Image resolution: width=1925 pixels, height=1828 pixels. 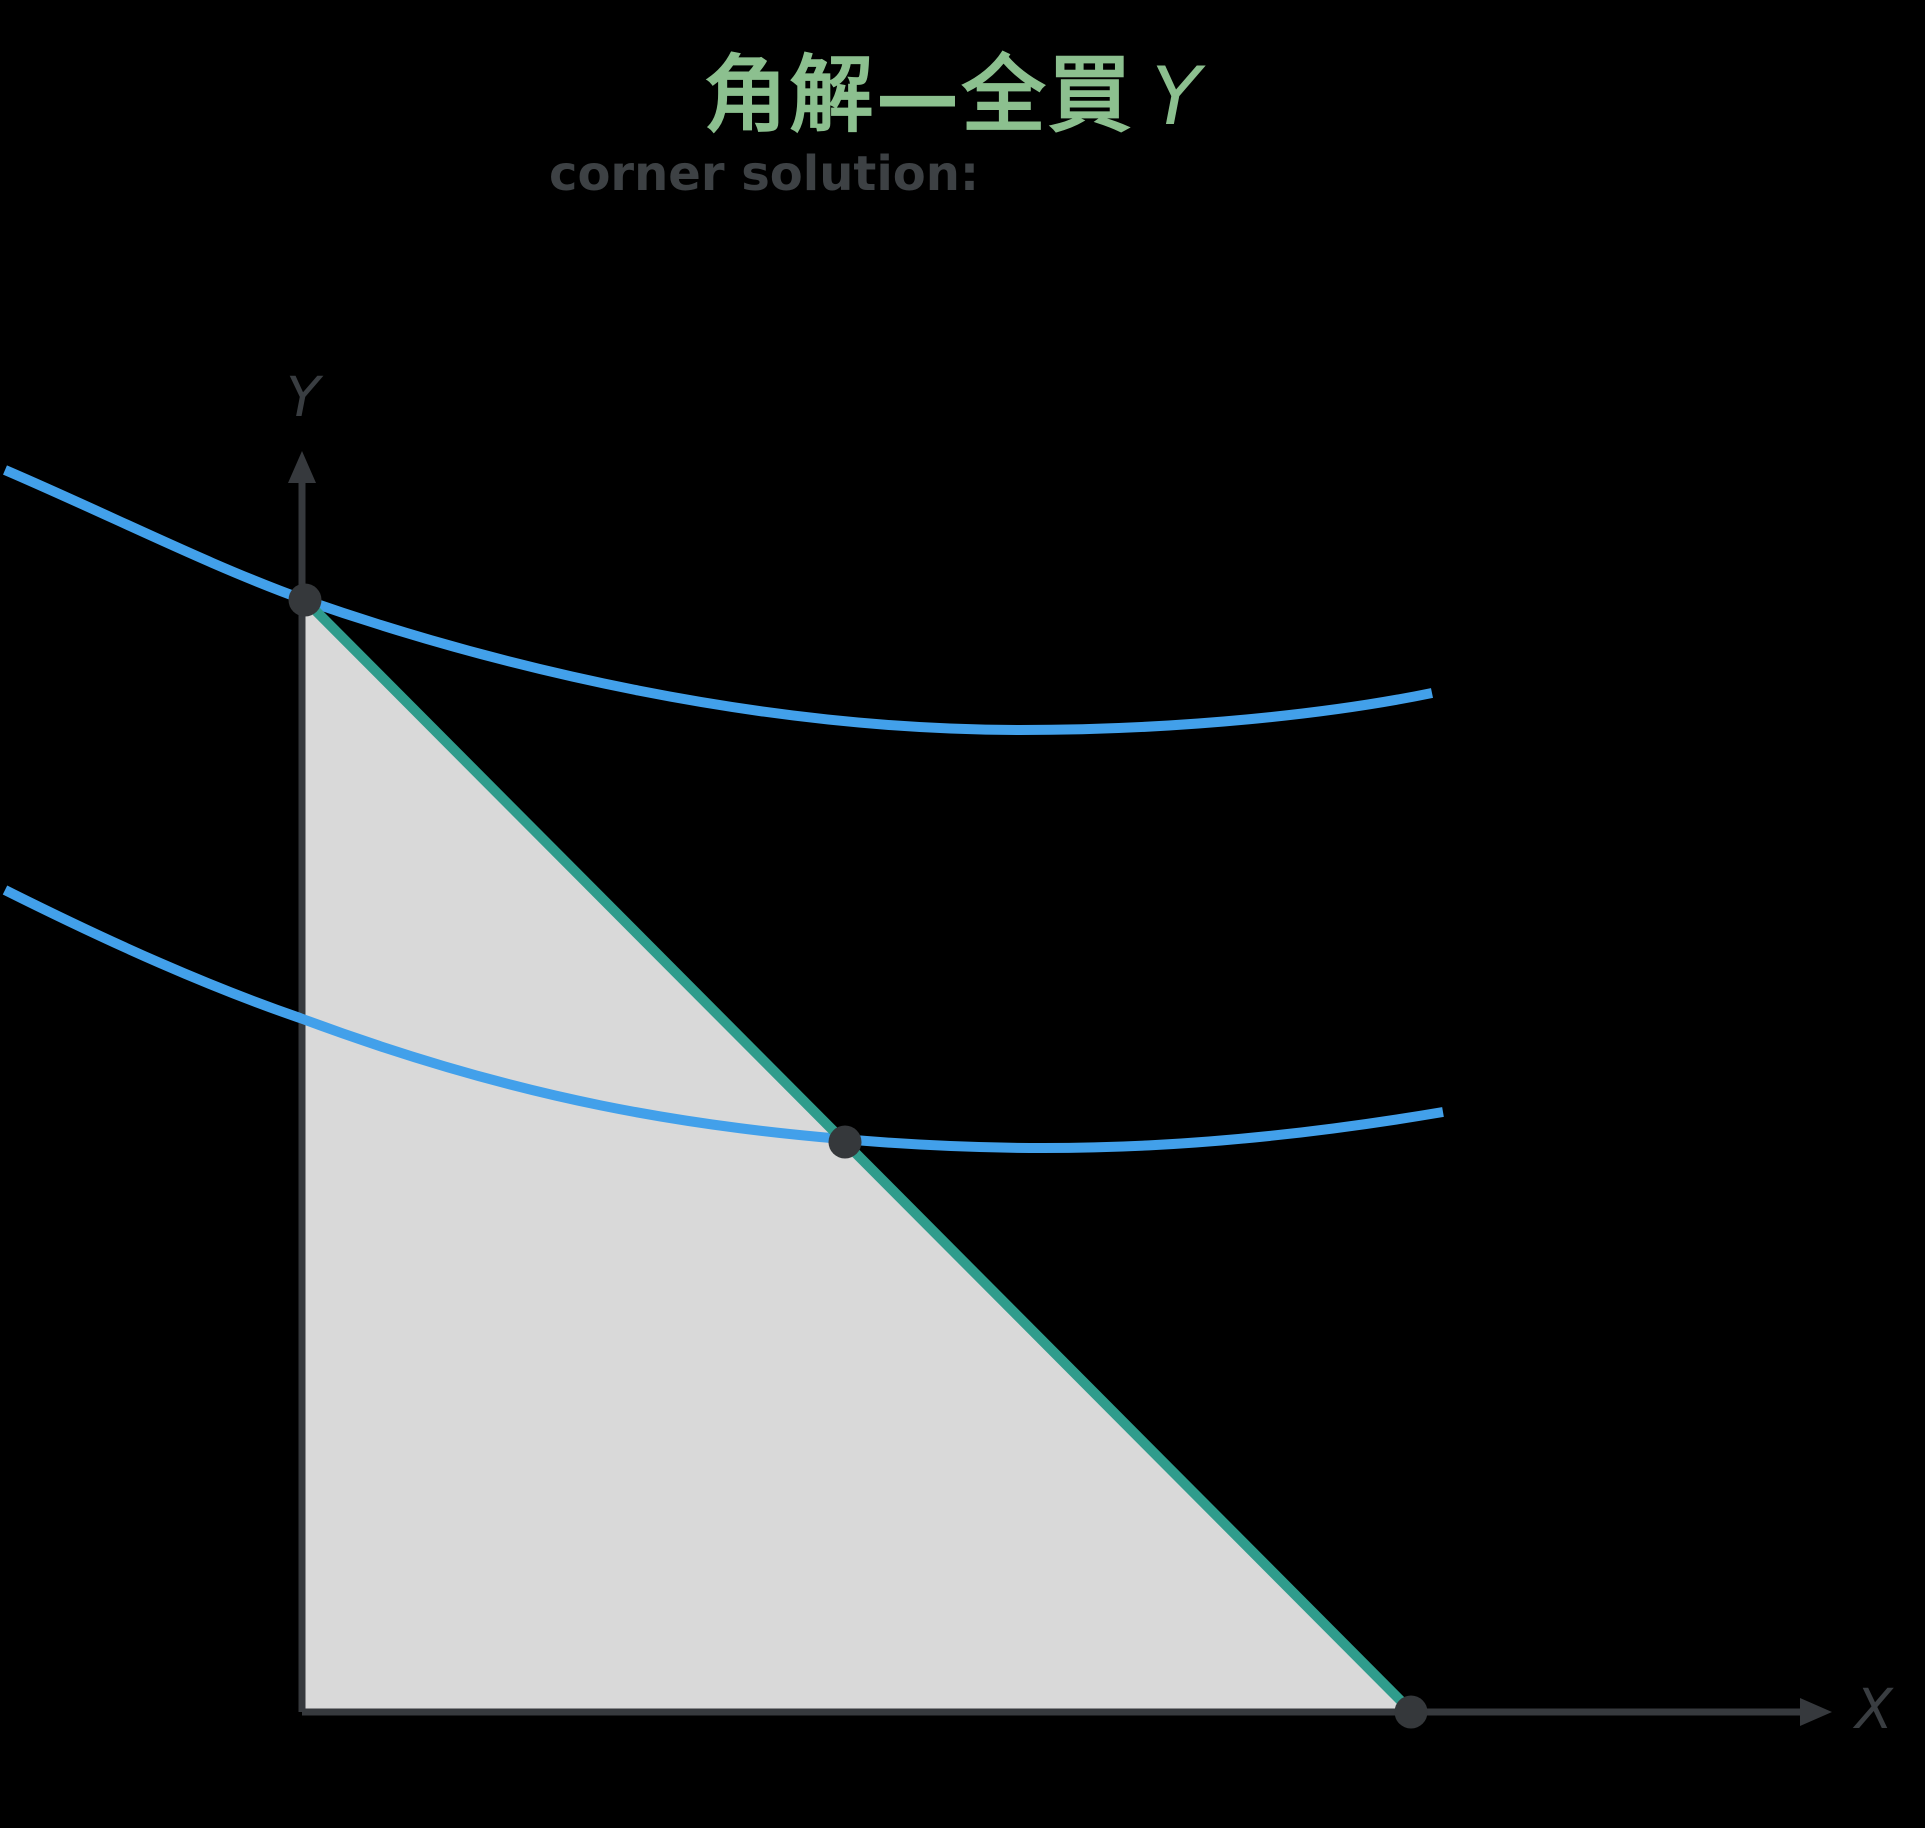 I want to click on budget-crossing-point, so click(x=845, y=1142).